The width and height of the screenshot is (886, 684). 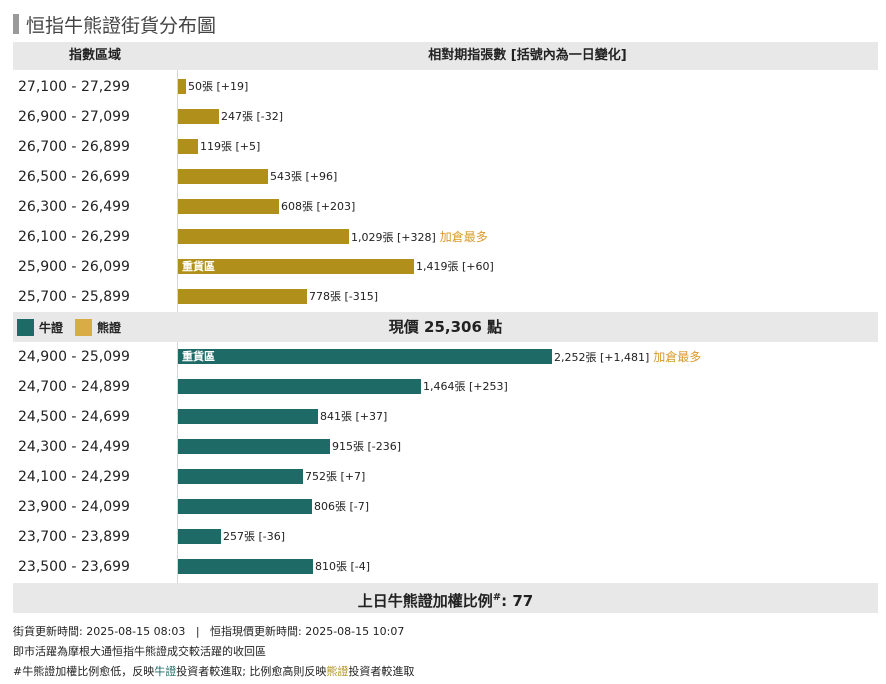 I want to click on bull-row: 24,900 - 25,099 重貨區 2,252張 [+1,481] 加倉最多, so click(x=445, y=357).